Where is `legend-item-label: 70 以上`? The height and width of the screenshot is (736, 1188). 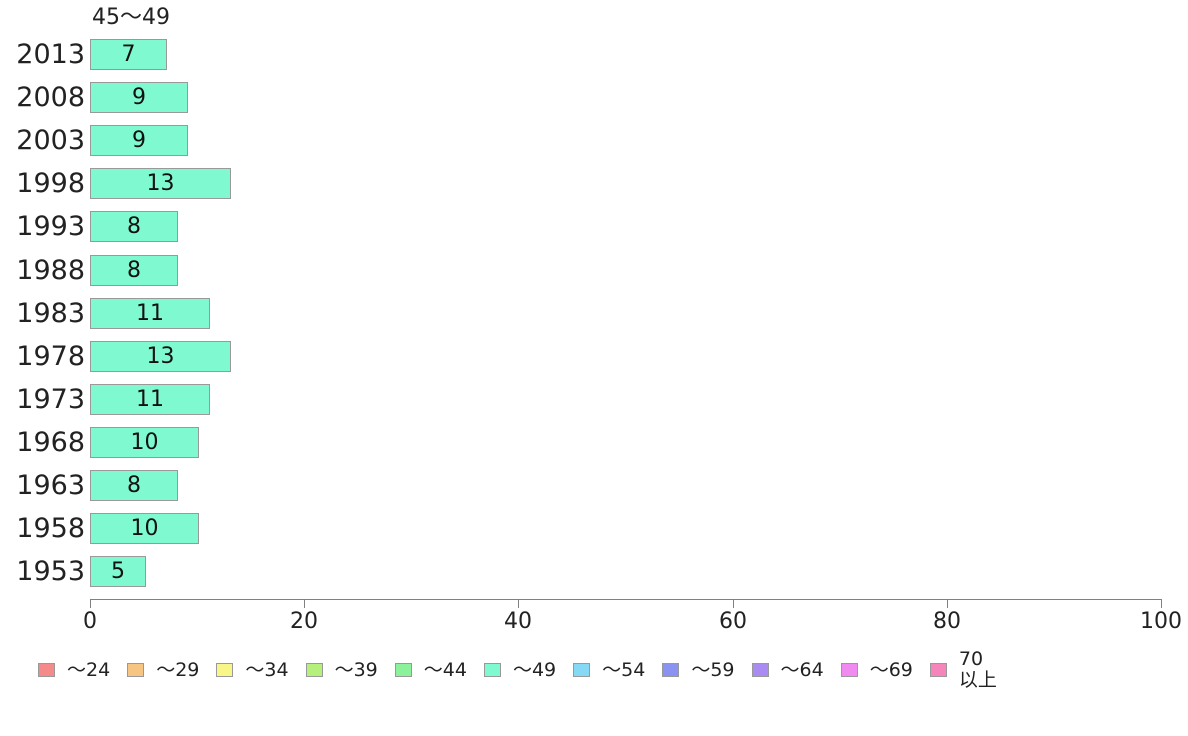 legend-item-label: 70 以上 is located at coordinates (977, 669).